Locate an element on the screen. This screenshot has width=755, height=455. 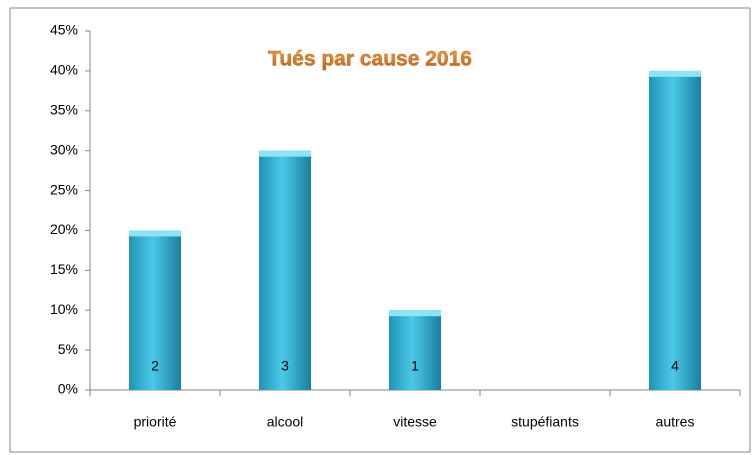
y-tick-label: 10% is located at coordinates (64, 309).